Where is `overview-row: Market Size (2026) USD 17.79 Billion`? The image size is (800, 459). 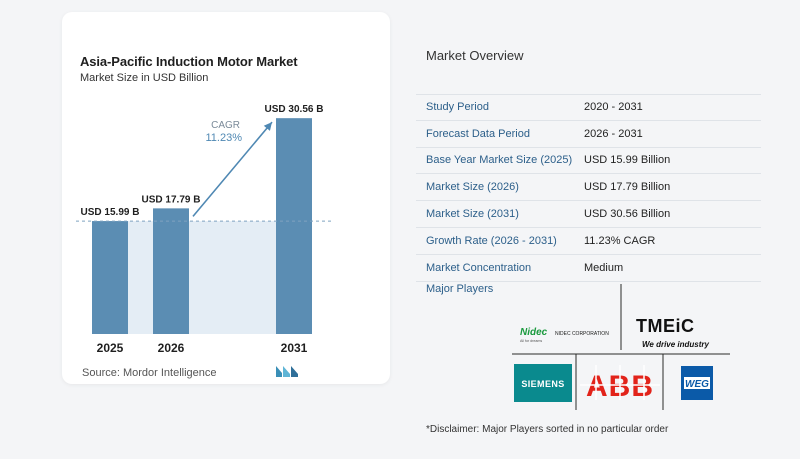 overview-row: Market Size (2026) USD 17.79 Billion is located at coordinates (588, 188).